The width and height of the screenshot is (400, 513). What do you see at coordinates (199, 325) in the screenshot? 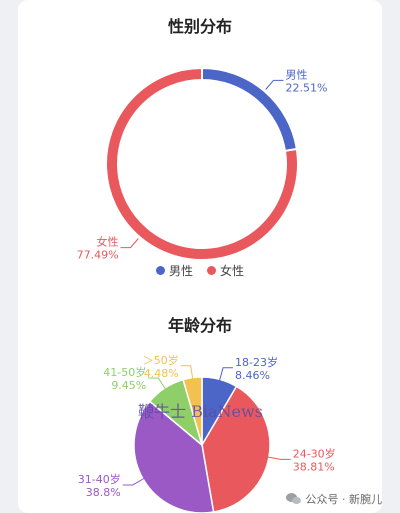
I see `age-chart-title: 年龄分布` at bounding box center [199, 325].